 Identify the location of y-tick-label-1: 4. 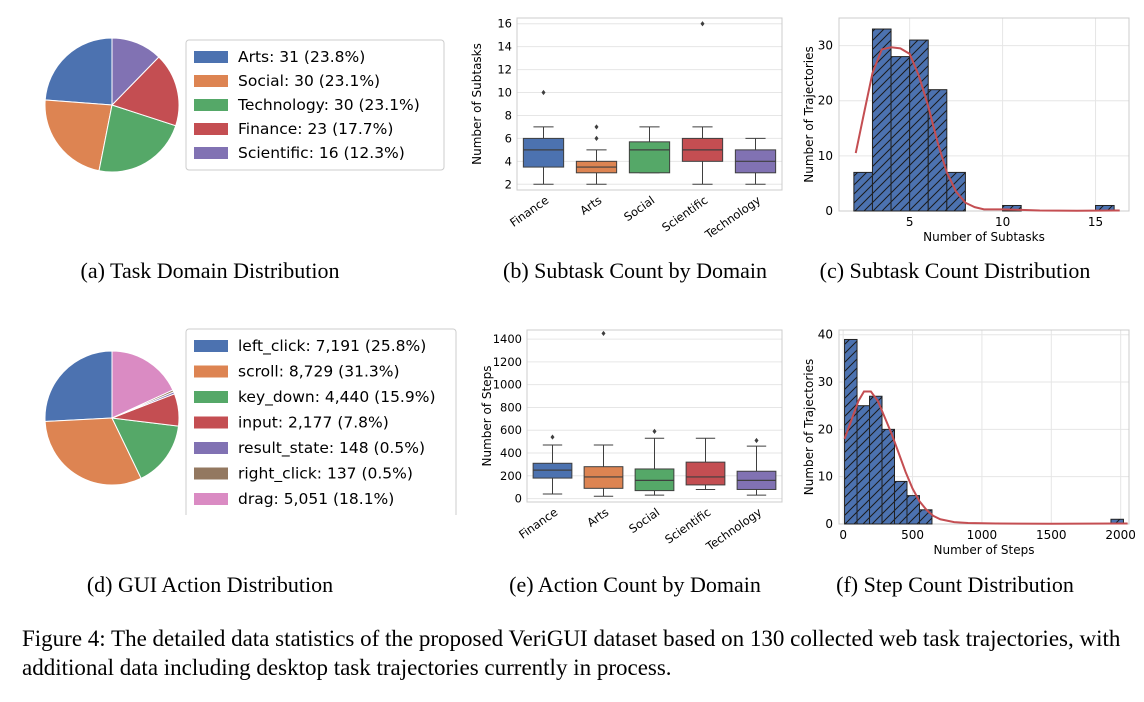
(508, 161).